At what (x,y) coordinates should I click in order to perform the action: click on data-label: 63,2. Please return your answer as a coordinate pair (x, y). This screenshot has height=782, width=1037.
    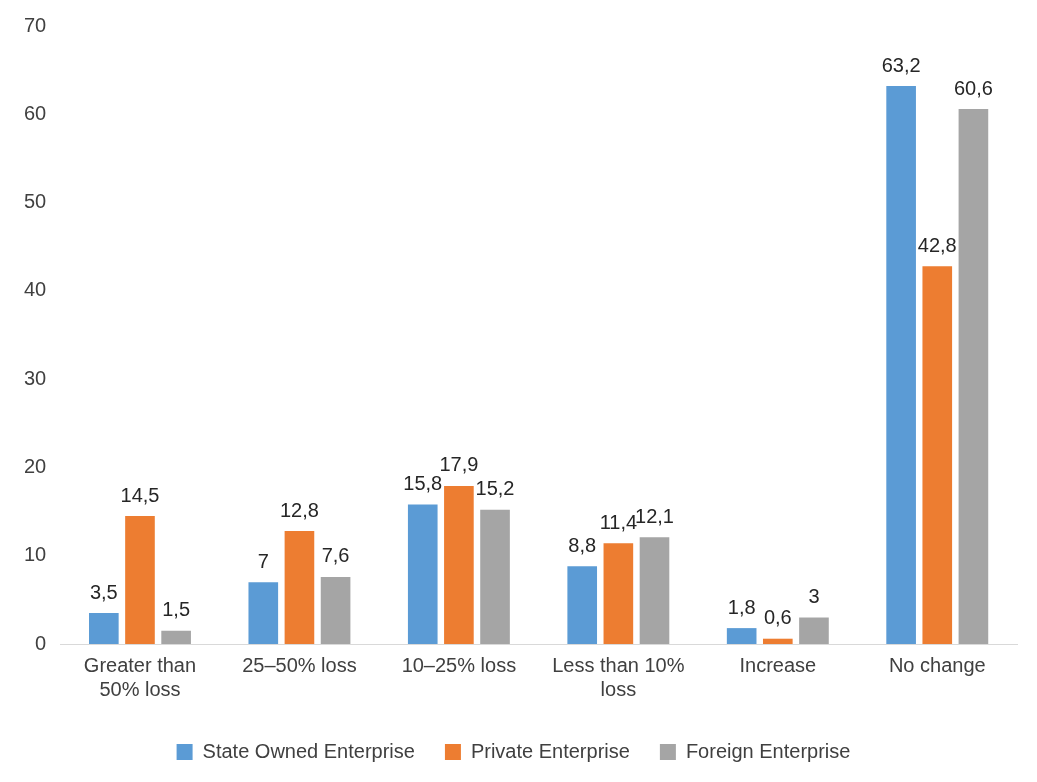
    Looking at the image, I should click on (901, 64).